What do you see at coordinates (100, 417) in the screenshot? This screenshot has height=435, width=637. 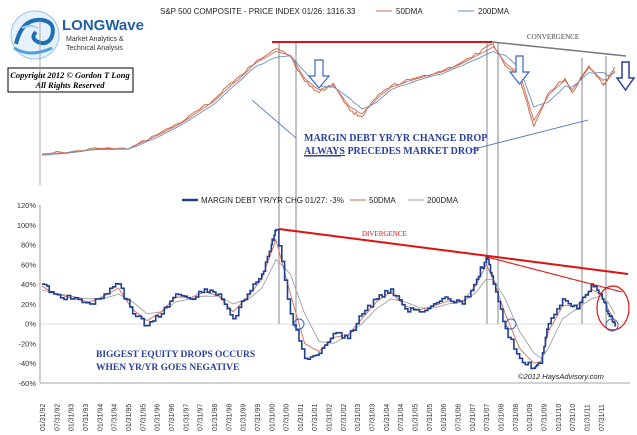 I see `x-tick-label: 01/31/94` at bounding box center [100, 417].